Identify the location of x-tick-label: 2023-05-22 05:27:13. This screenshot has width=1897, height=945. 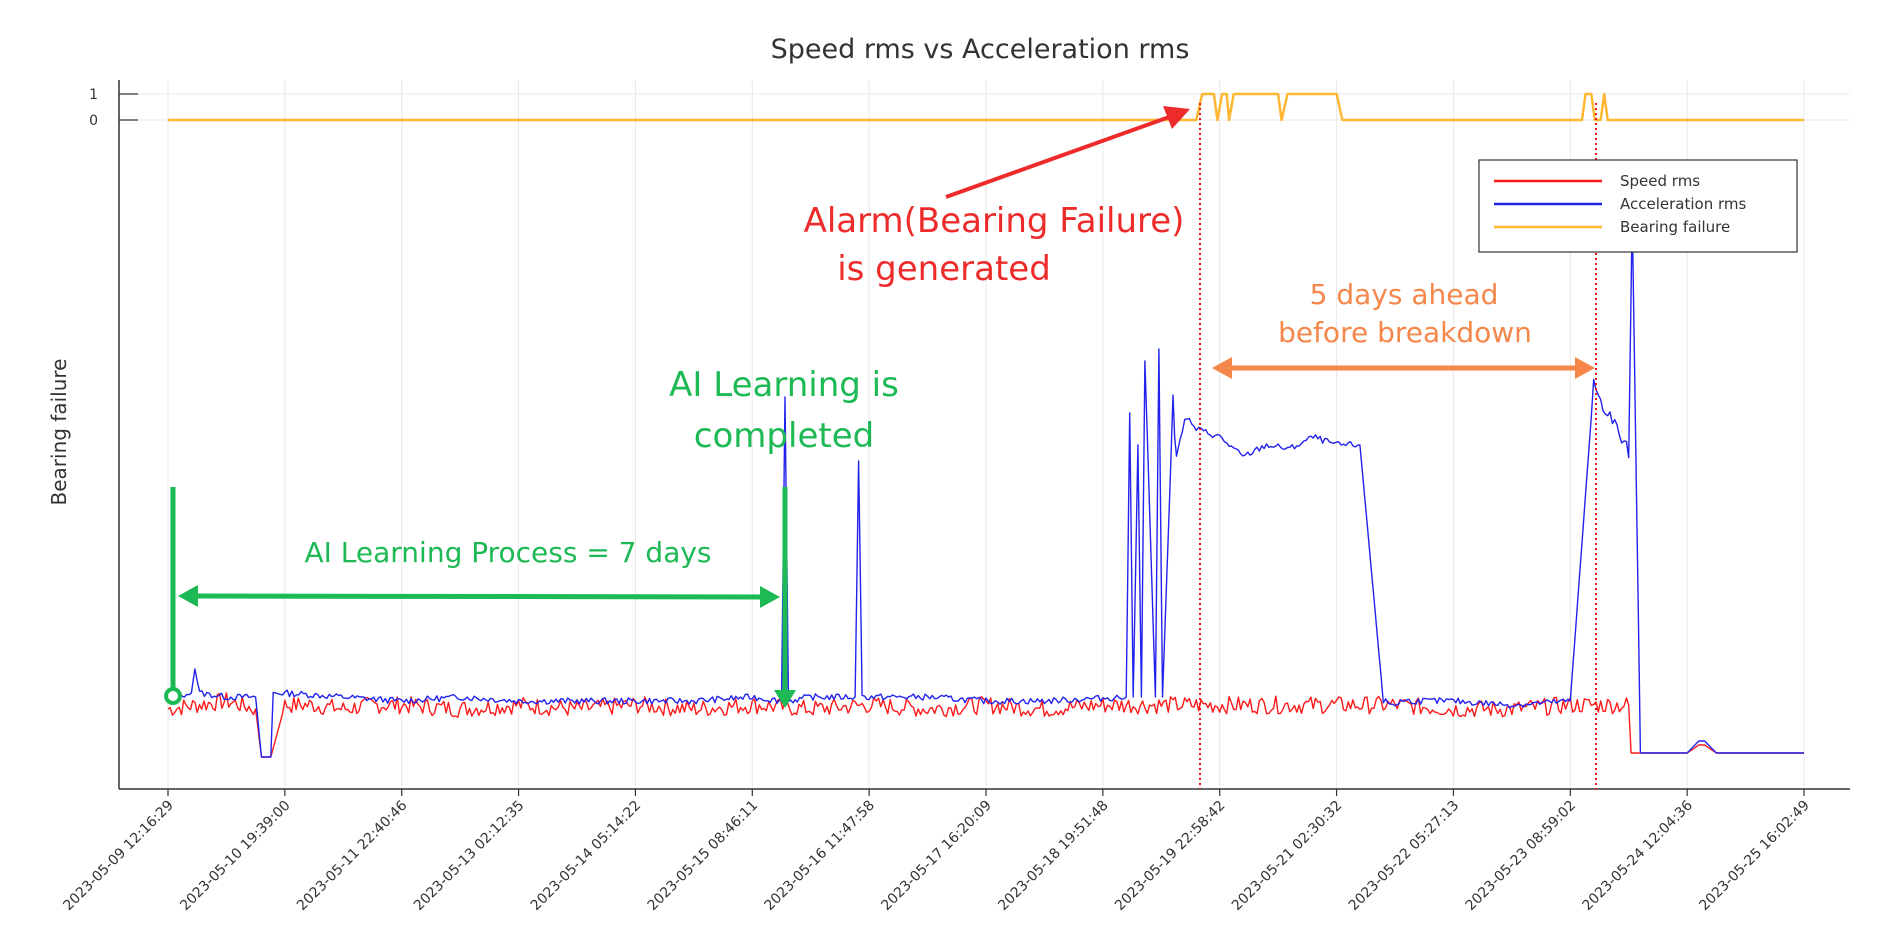
(1404, 856).